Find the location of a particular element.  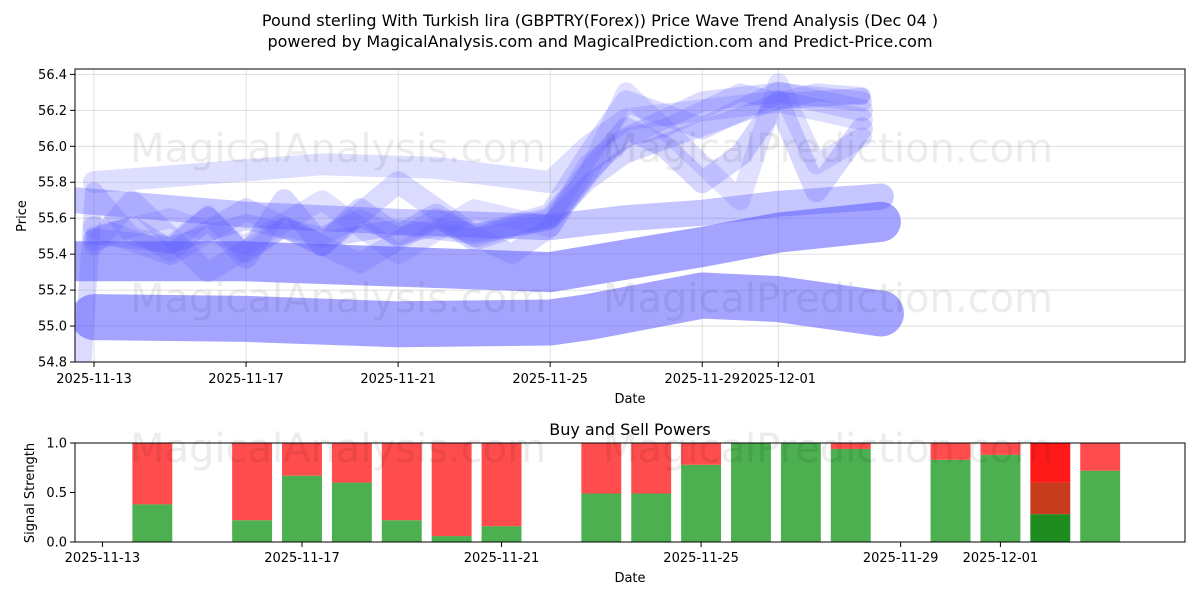

signal-x-tick-label-3: 2025-11-25 is located at coordinates (701, 558).